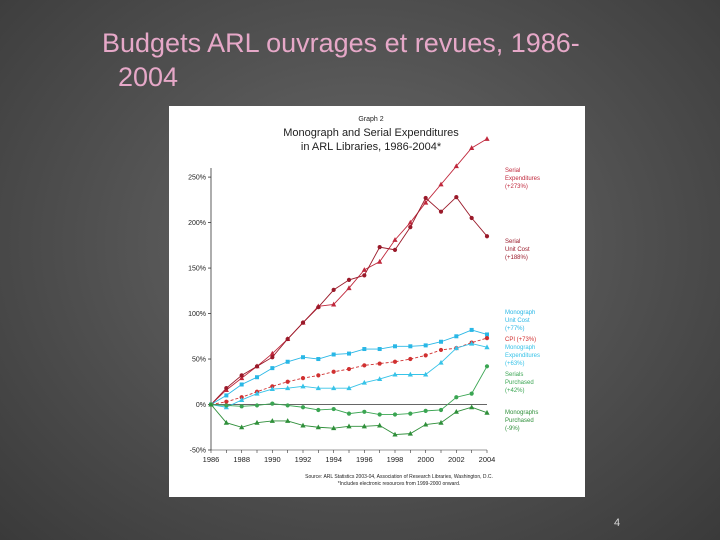 The width and height of the screenshot is (720, 540). I want to click on series-label: (+63%), so click(515, 364).